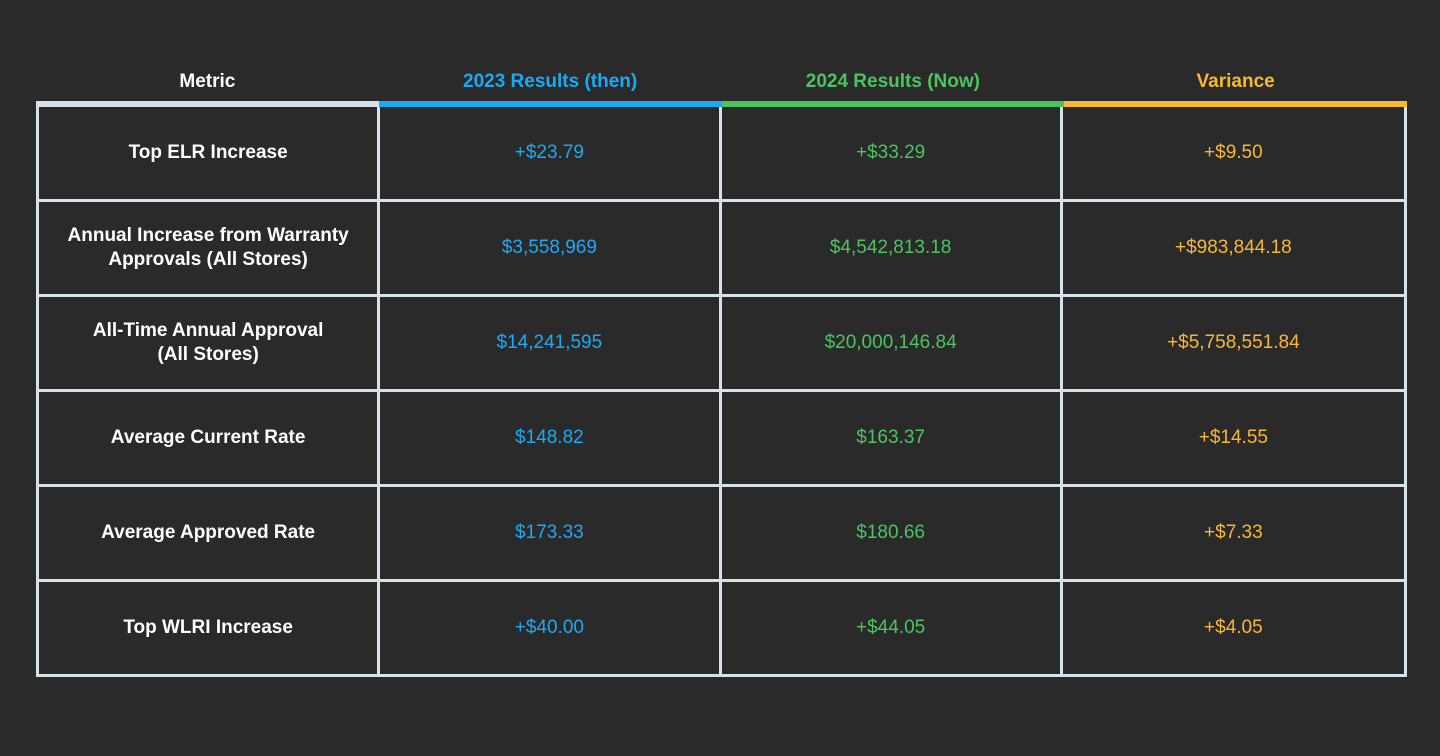 This screenshot has height=756, width=1440. What do you see at coordinates (892, 628) in the screenshot?
I see `now-value-cell: +$44.05` at bounding box center [892, 628].